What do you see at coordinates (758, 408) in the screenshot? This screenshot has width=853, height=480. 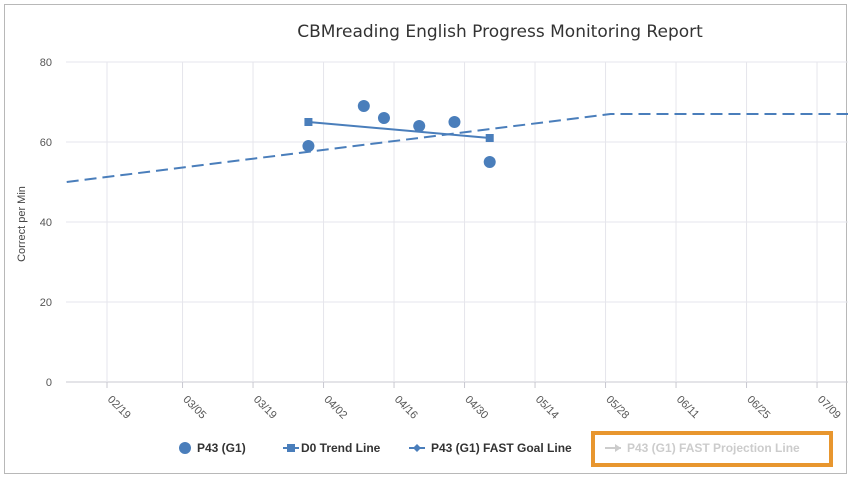 I see `x-tick-label: 06/25` at bounding box center [758, 408].